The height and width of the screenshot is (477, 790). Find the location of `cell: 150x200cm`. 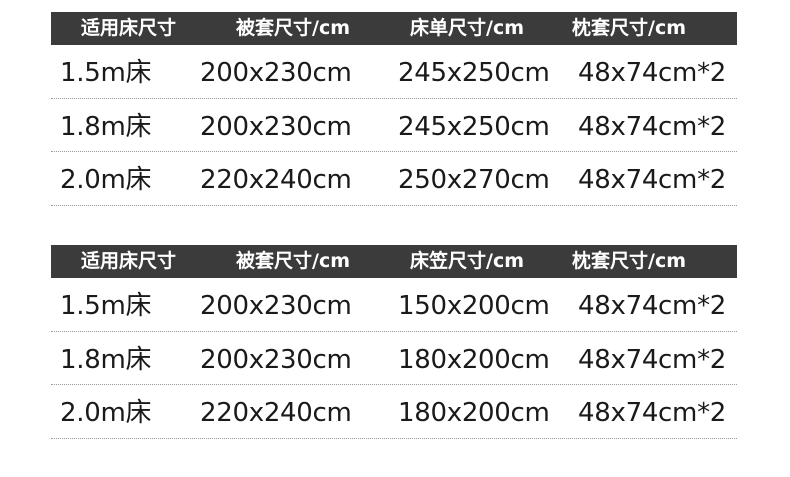

cell: 150x200cm is located at coordinates (474, 306).